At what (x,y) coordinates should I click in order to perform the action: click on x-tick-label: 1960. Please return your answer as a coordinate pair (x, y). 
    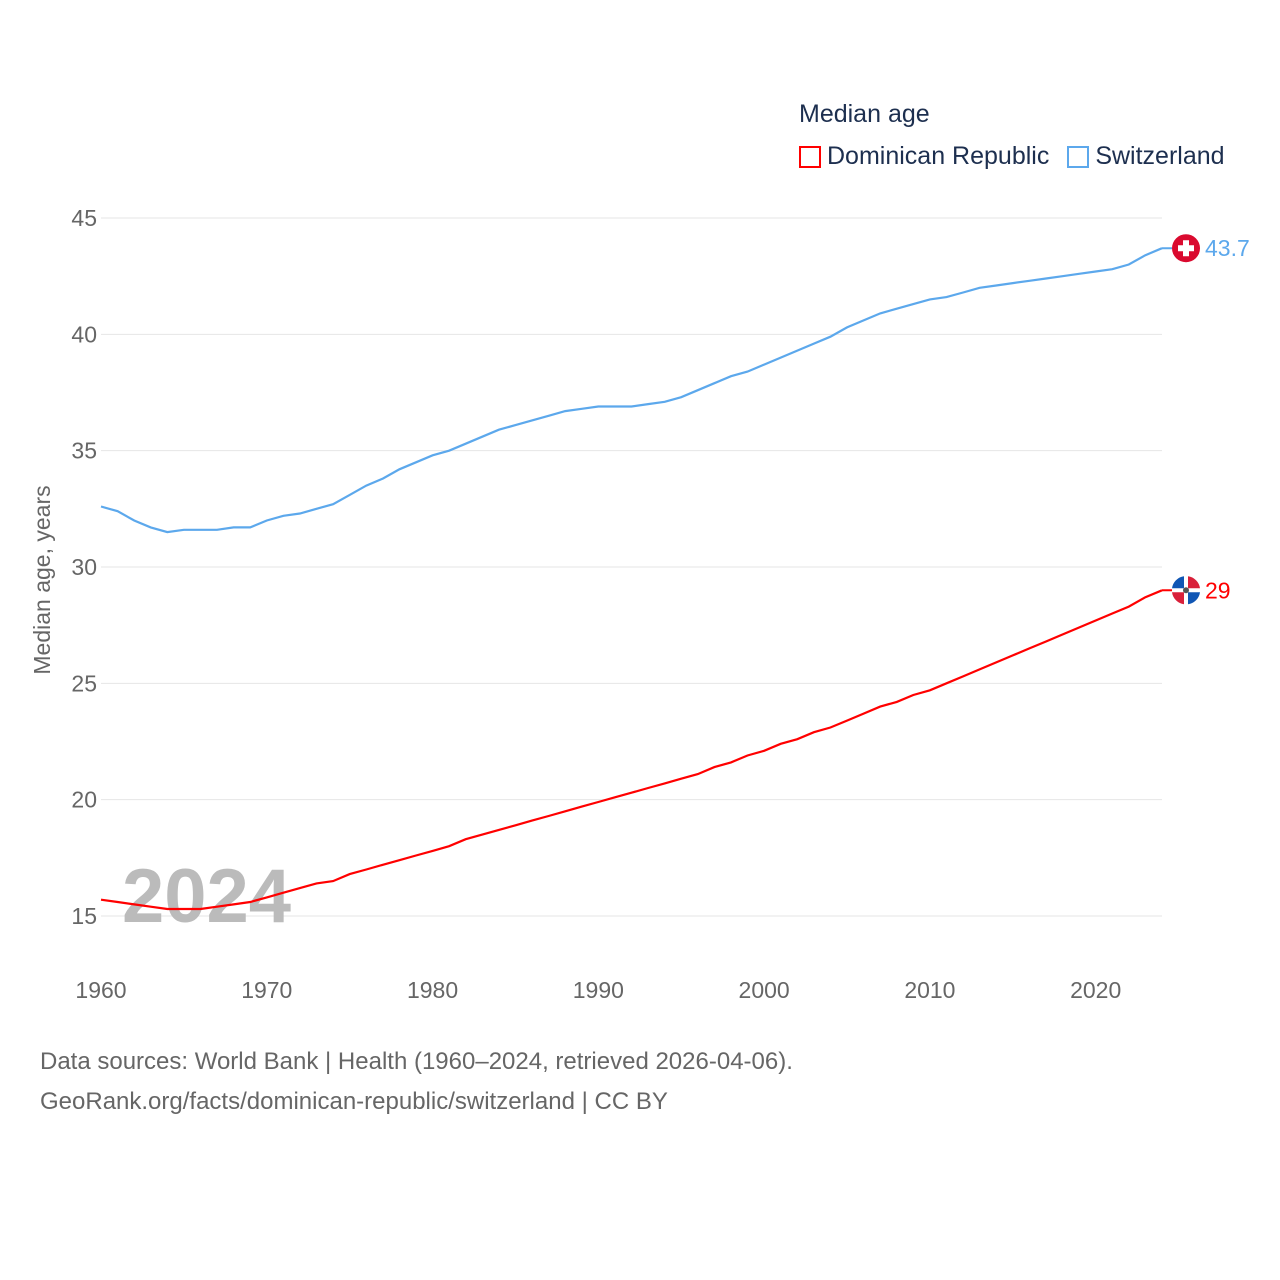
    Looking at the image, I should click on (100, 990).